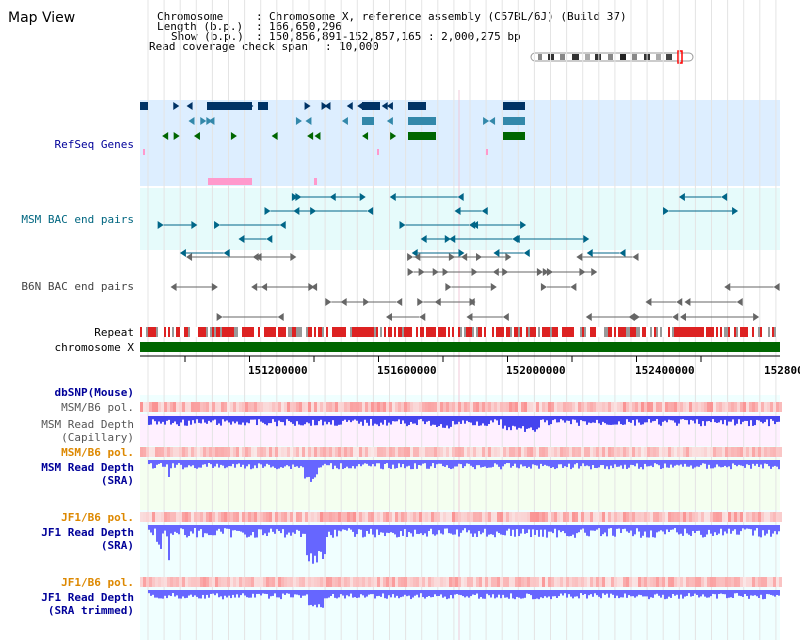 Image resolution: width=800 pixels, height=640 pixels. Describe the element at coordinates (97, 517) in the screenshot. I see `track-label-jf1-b6-pol: JF1/B6 pol.` at that location.